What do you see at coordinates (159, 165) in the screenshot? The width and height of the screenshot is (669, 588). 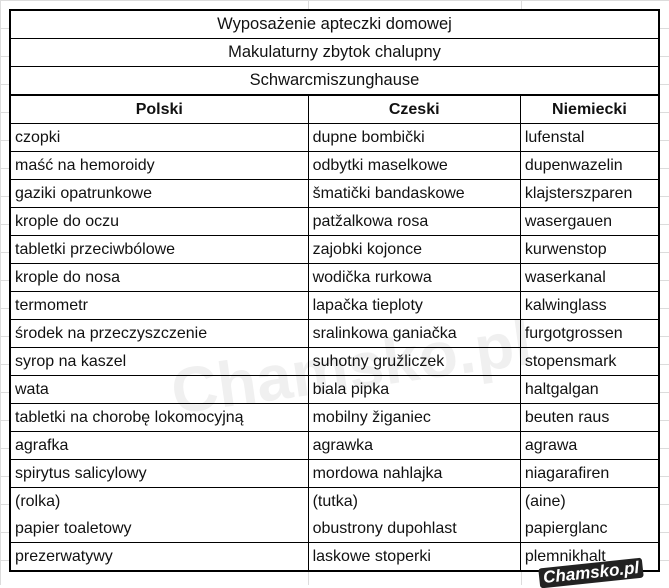 I see `cell-polski: maść na hemoroidy` at bounding box center [159, 165].